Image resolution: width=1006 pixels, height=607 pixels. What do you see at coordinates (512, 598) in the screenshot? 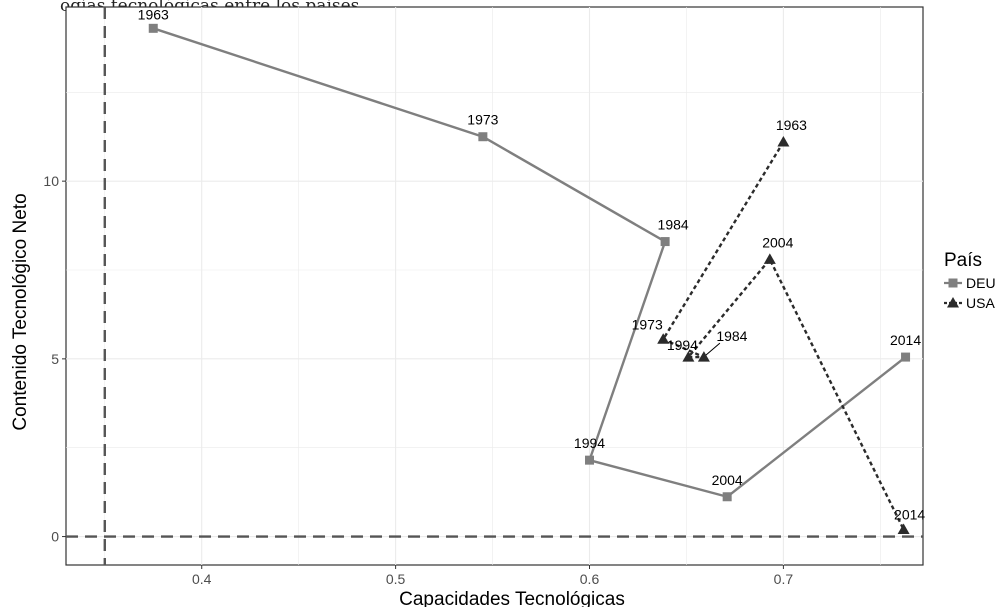
I see `x-axis-title: Capacidades Tecnológicas` at bounding box center [512, 598].